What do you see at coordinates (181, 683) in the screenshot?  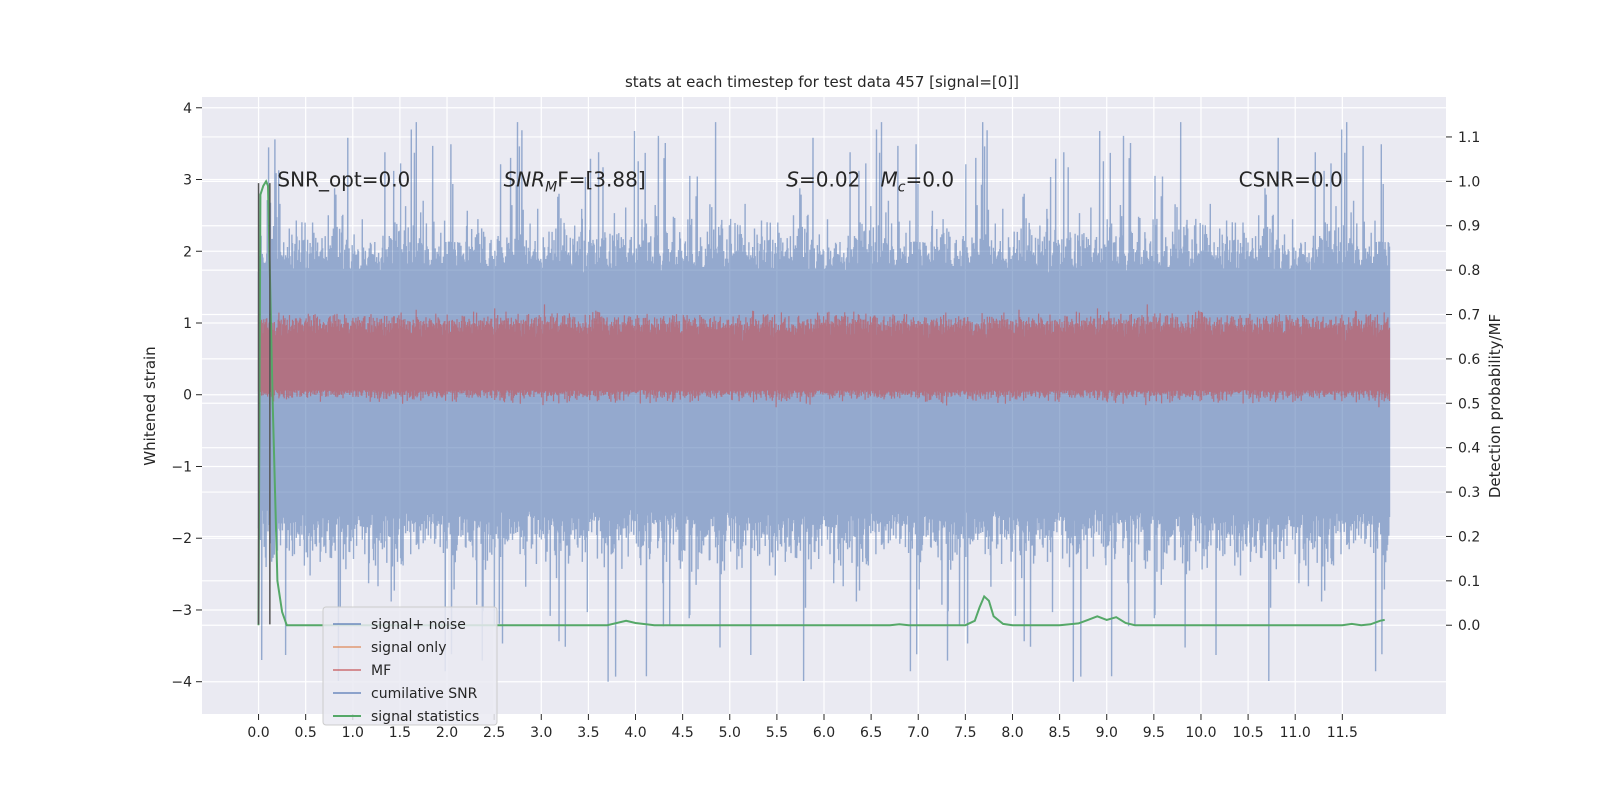 I see `y-tick-label: −4` at bounding box center [181, 683].